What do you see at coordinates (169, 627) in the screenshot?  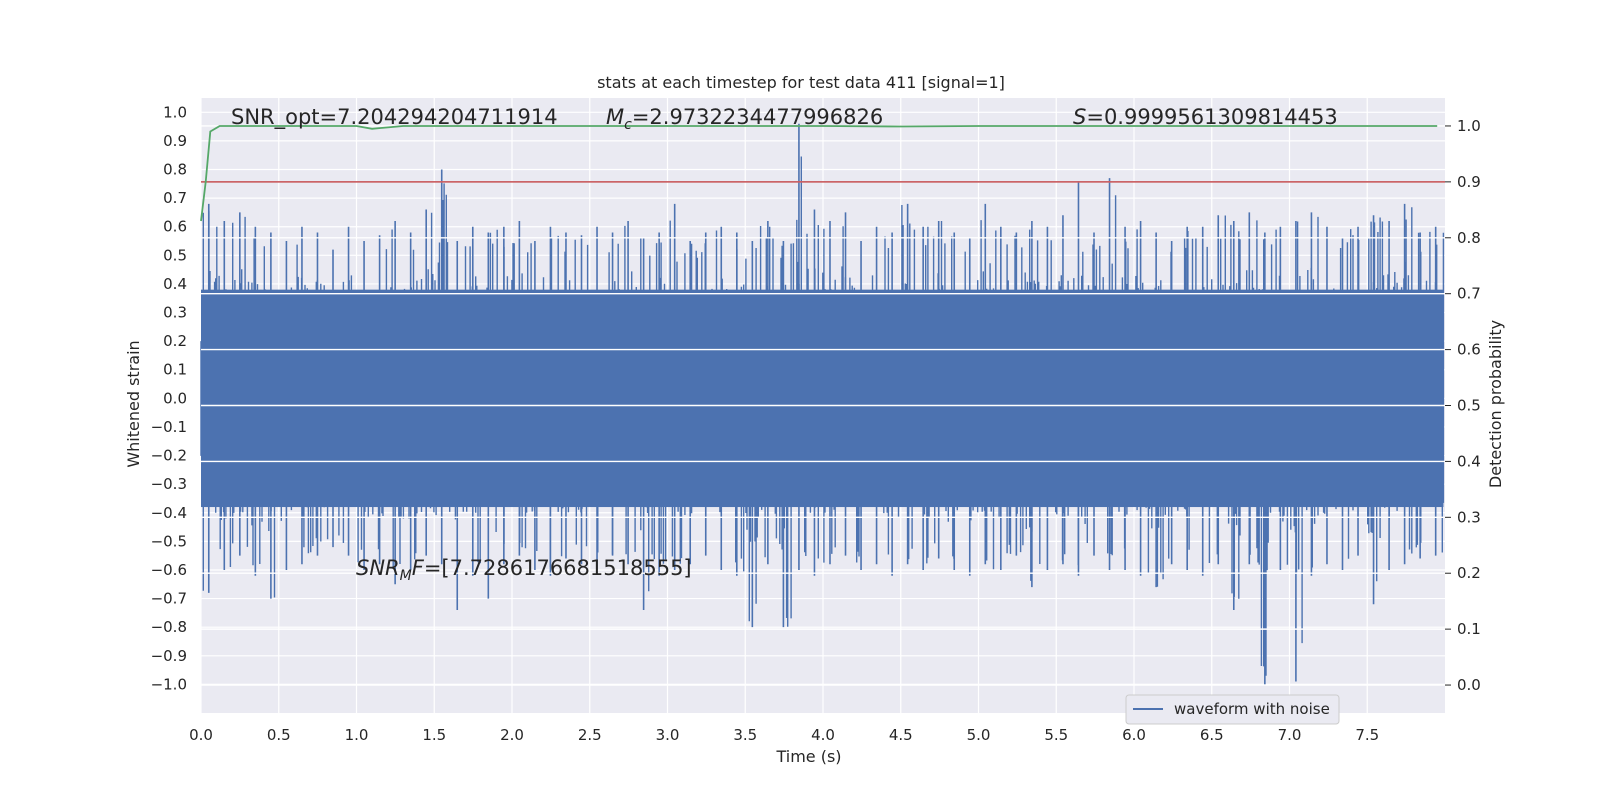 I see `y-left-tick-label: −0.8` at bounding box center [169, 627].